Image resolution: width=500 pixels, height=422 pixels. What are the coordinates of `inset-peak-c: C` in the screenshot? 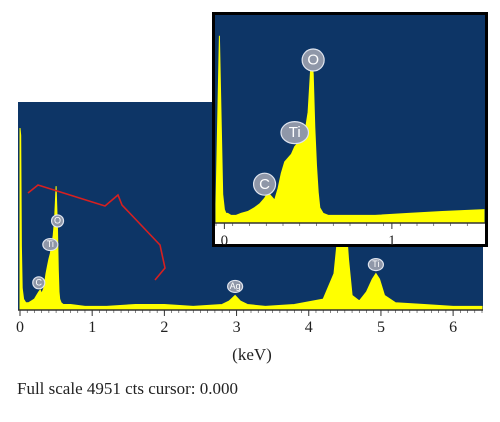 It's located at (264, 184).